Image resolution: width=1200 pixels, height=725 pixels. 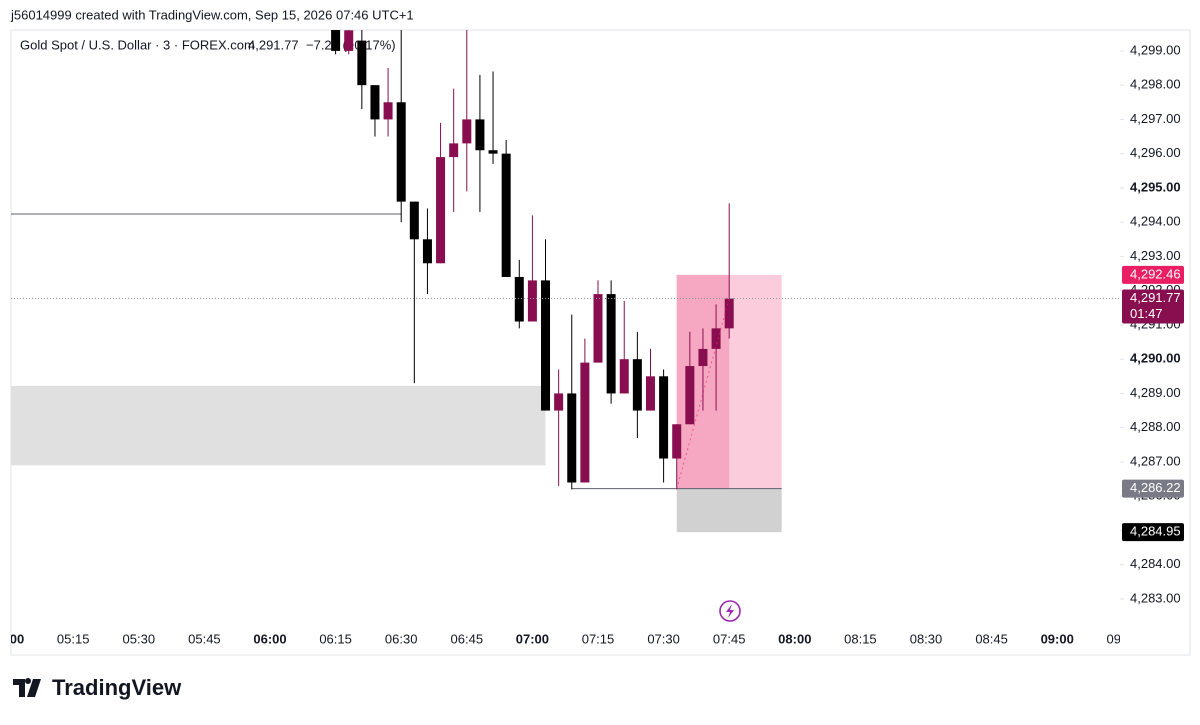 What do you see at coordinates (1146, 313) in the screenshot?
I see `countdown: 01:47` at bounding box center [1146, 313].